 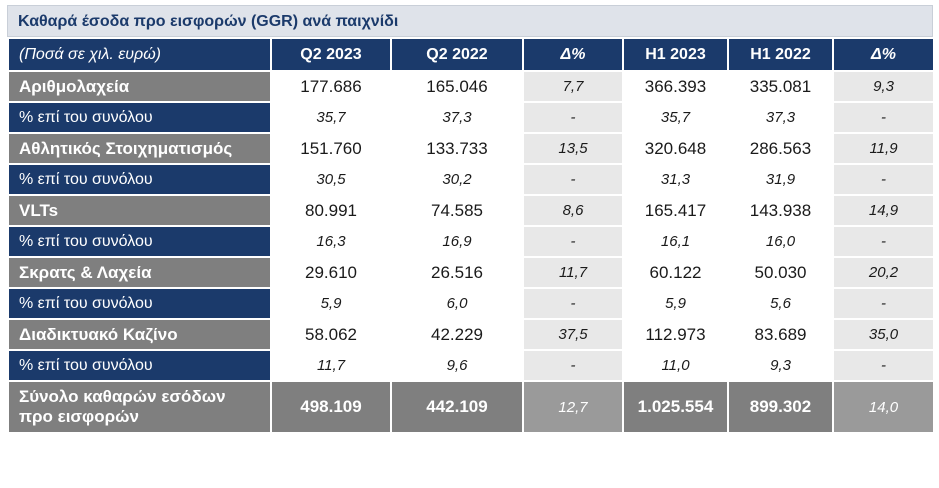 I want to click on cell-q2-2023: 58.062, so click(x=331, y=334).